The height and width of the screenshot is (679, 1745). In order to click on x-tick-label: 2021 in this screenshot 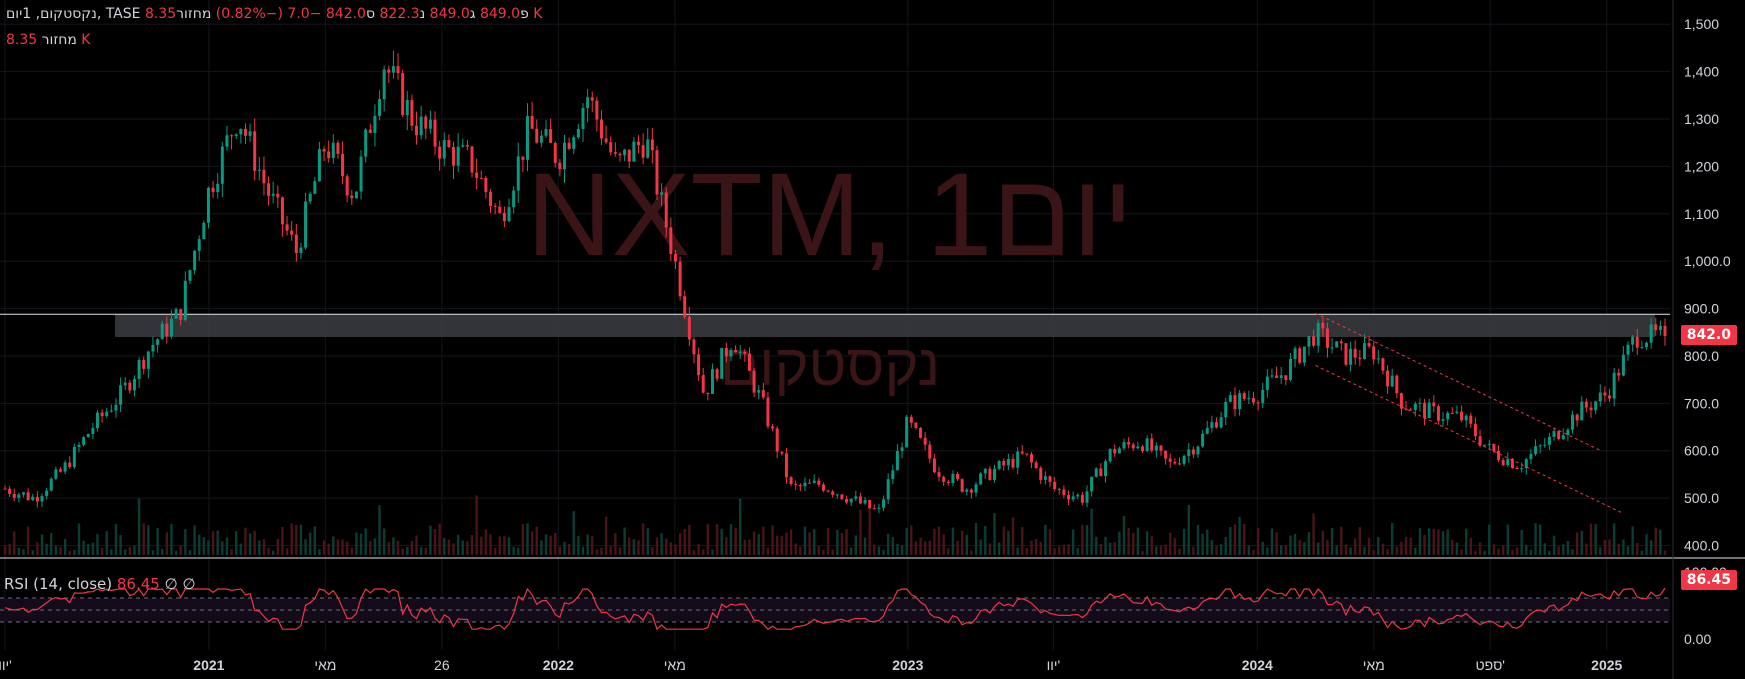, I will do `click(208, 665)`.